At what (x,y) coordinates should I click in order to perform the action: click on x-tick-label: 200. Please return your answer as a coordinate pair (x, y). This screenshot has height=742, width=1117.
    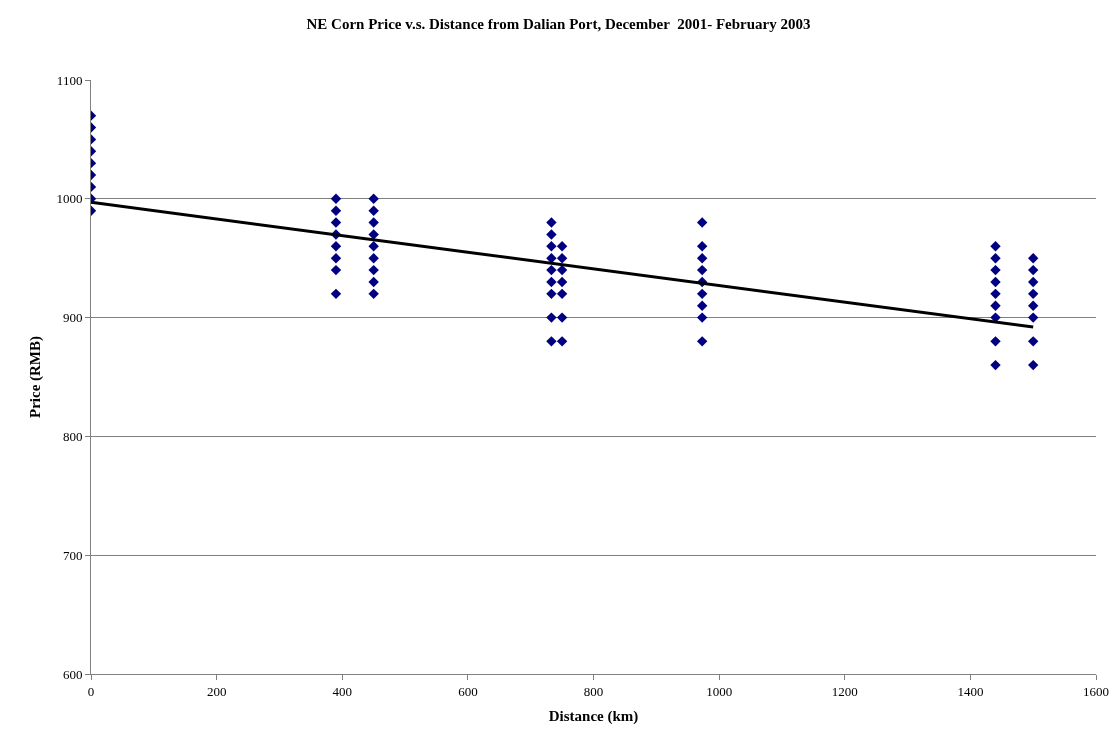
    Looking at the image, I should click on (216, 691).